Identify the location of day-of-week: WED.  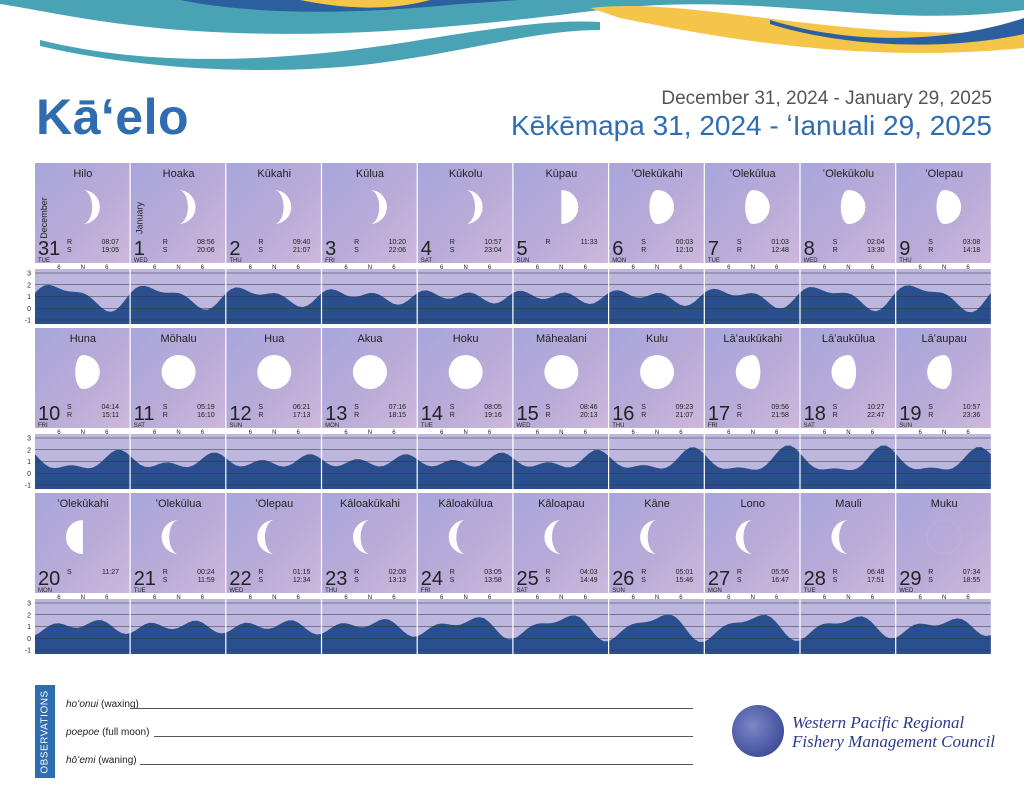
(236, 591).